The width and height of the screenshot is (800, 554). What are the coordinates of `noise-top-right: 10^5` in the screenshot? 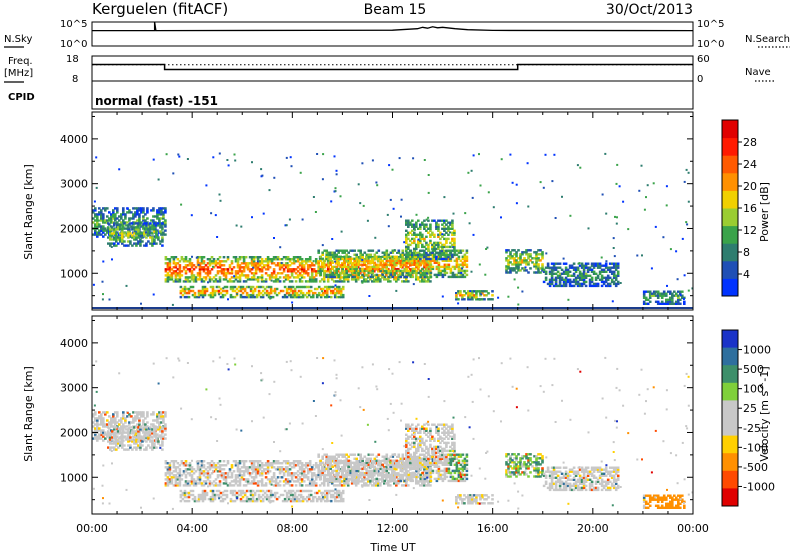 It's located at (710, 24).